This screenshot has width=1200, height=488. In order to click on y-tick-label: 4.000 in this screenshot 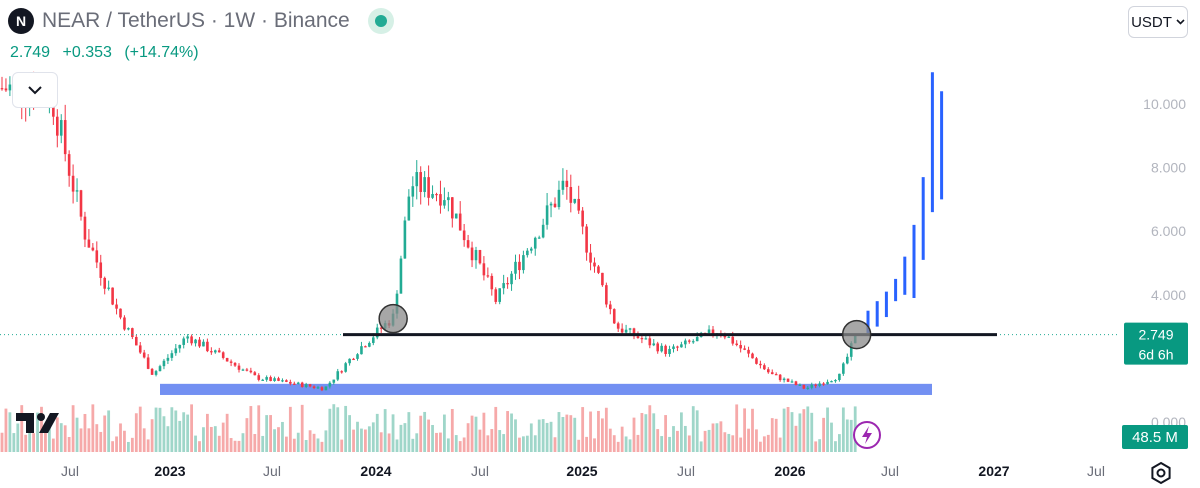, I will do `click(1168, 295)`.